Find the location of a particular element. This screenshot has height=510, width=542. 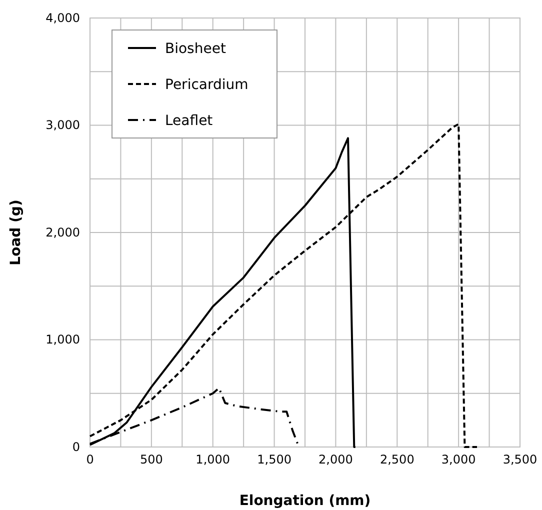

x-tick-label: 500 is located at coordinates (151, 459).